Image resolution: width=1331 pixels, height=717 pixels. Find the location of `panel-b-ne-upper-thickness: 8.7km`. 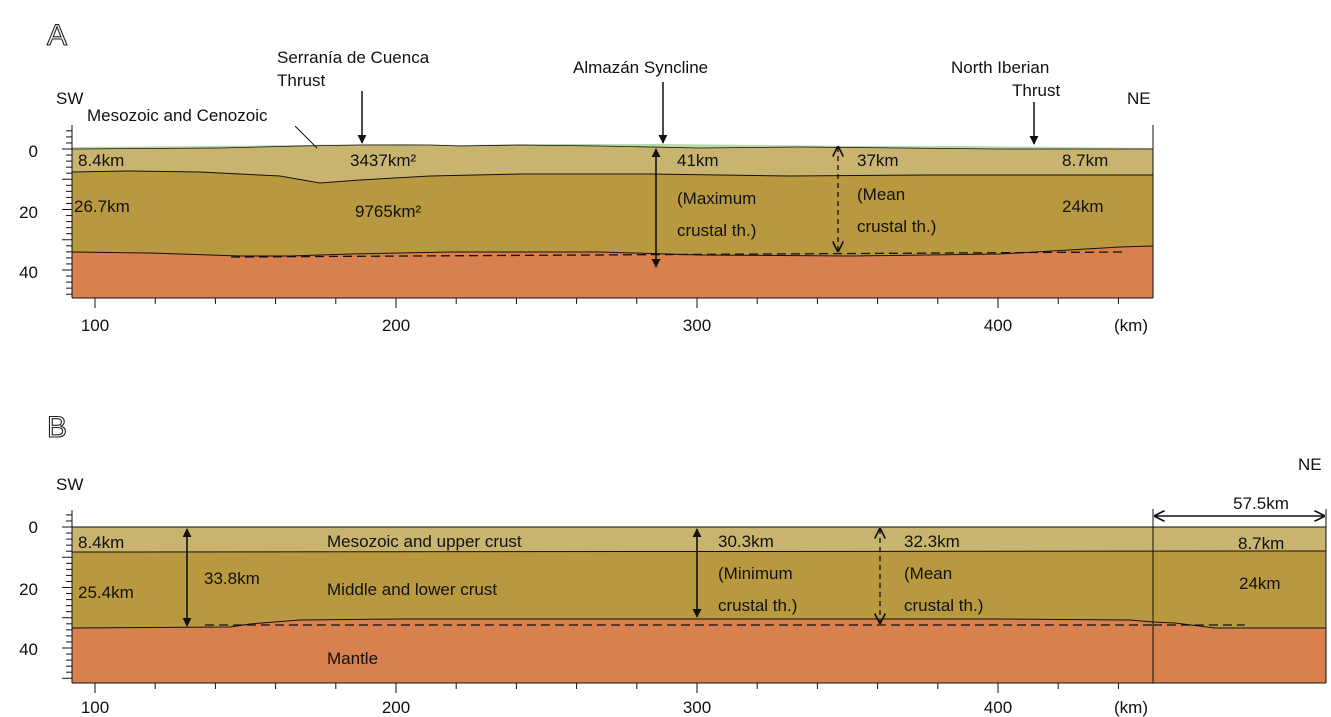

panel-b-ne-upper-thickness: 8.7km is located at coordinates (1261, 543).